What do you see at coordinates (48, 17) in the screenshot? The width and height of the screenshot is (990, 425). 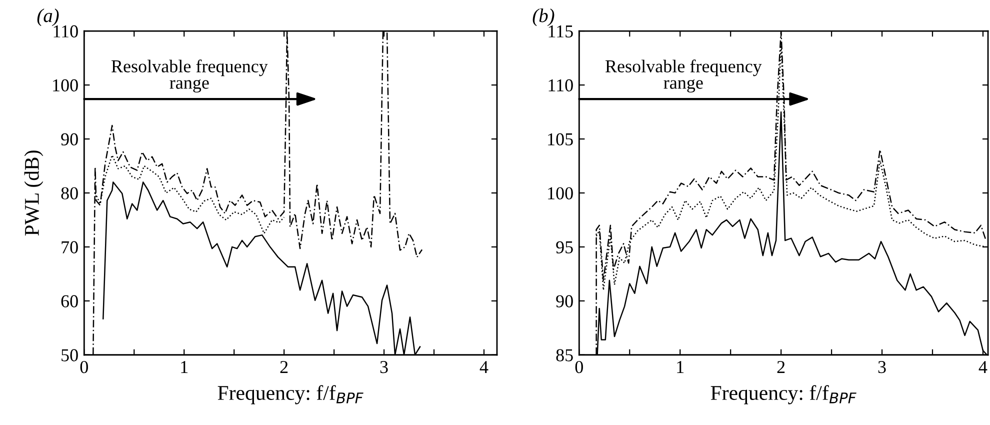 I see `chart-title: (a)` at bounding box center [48, 17].